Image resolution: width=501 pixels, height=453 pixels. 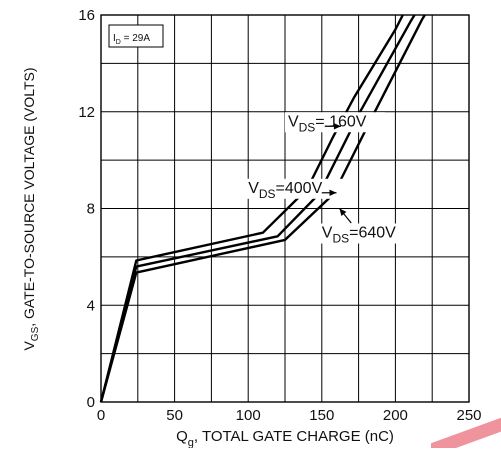 I want to click on condition-label: ID = 29A, so click(x=131, y=39).